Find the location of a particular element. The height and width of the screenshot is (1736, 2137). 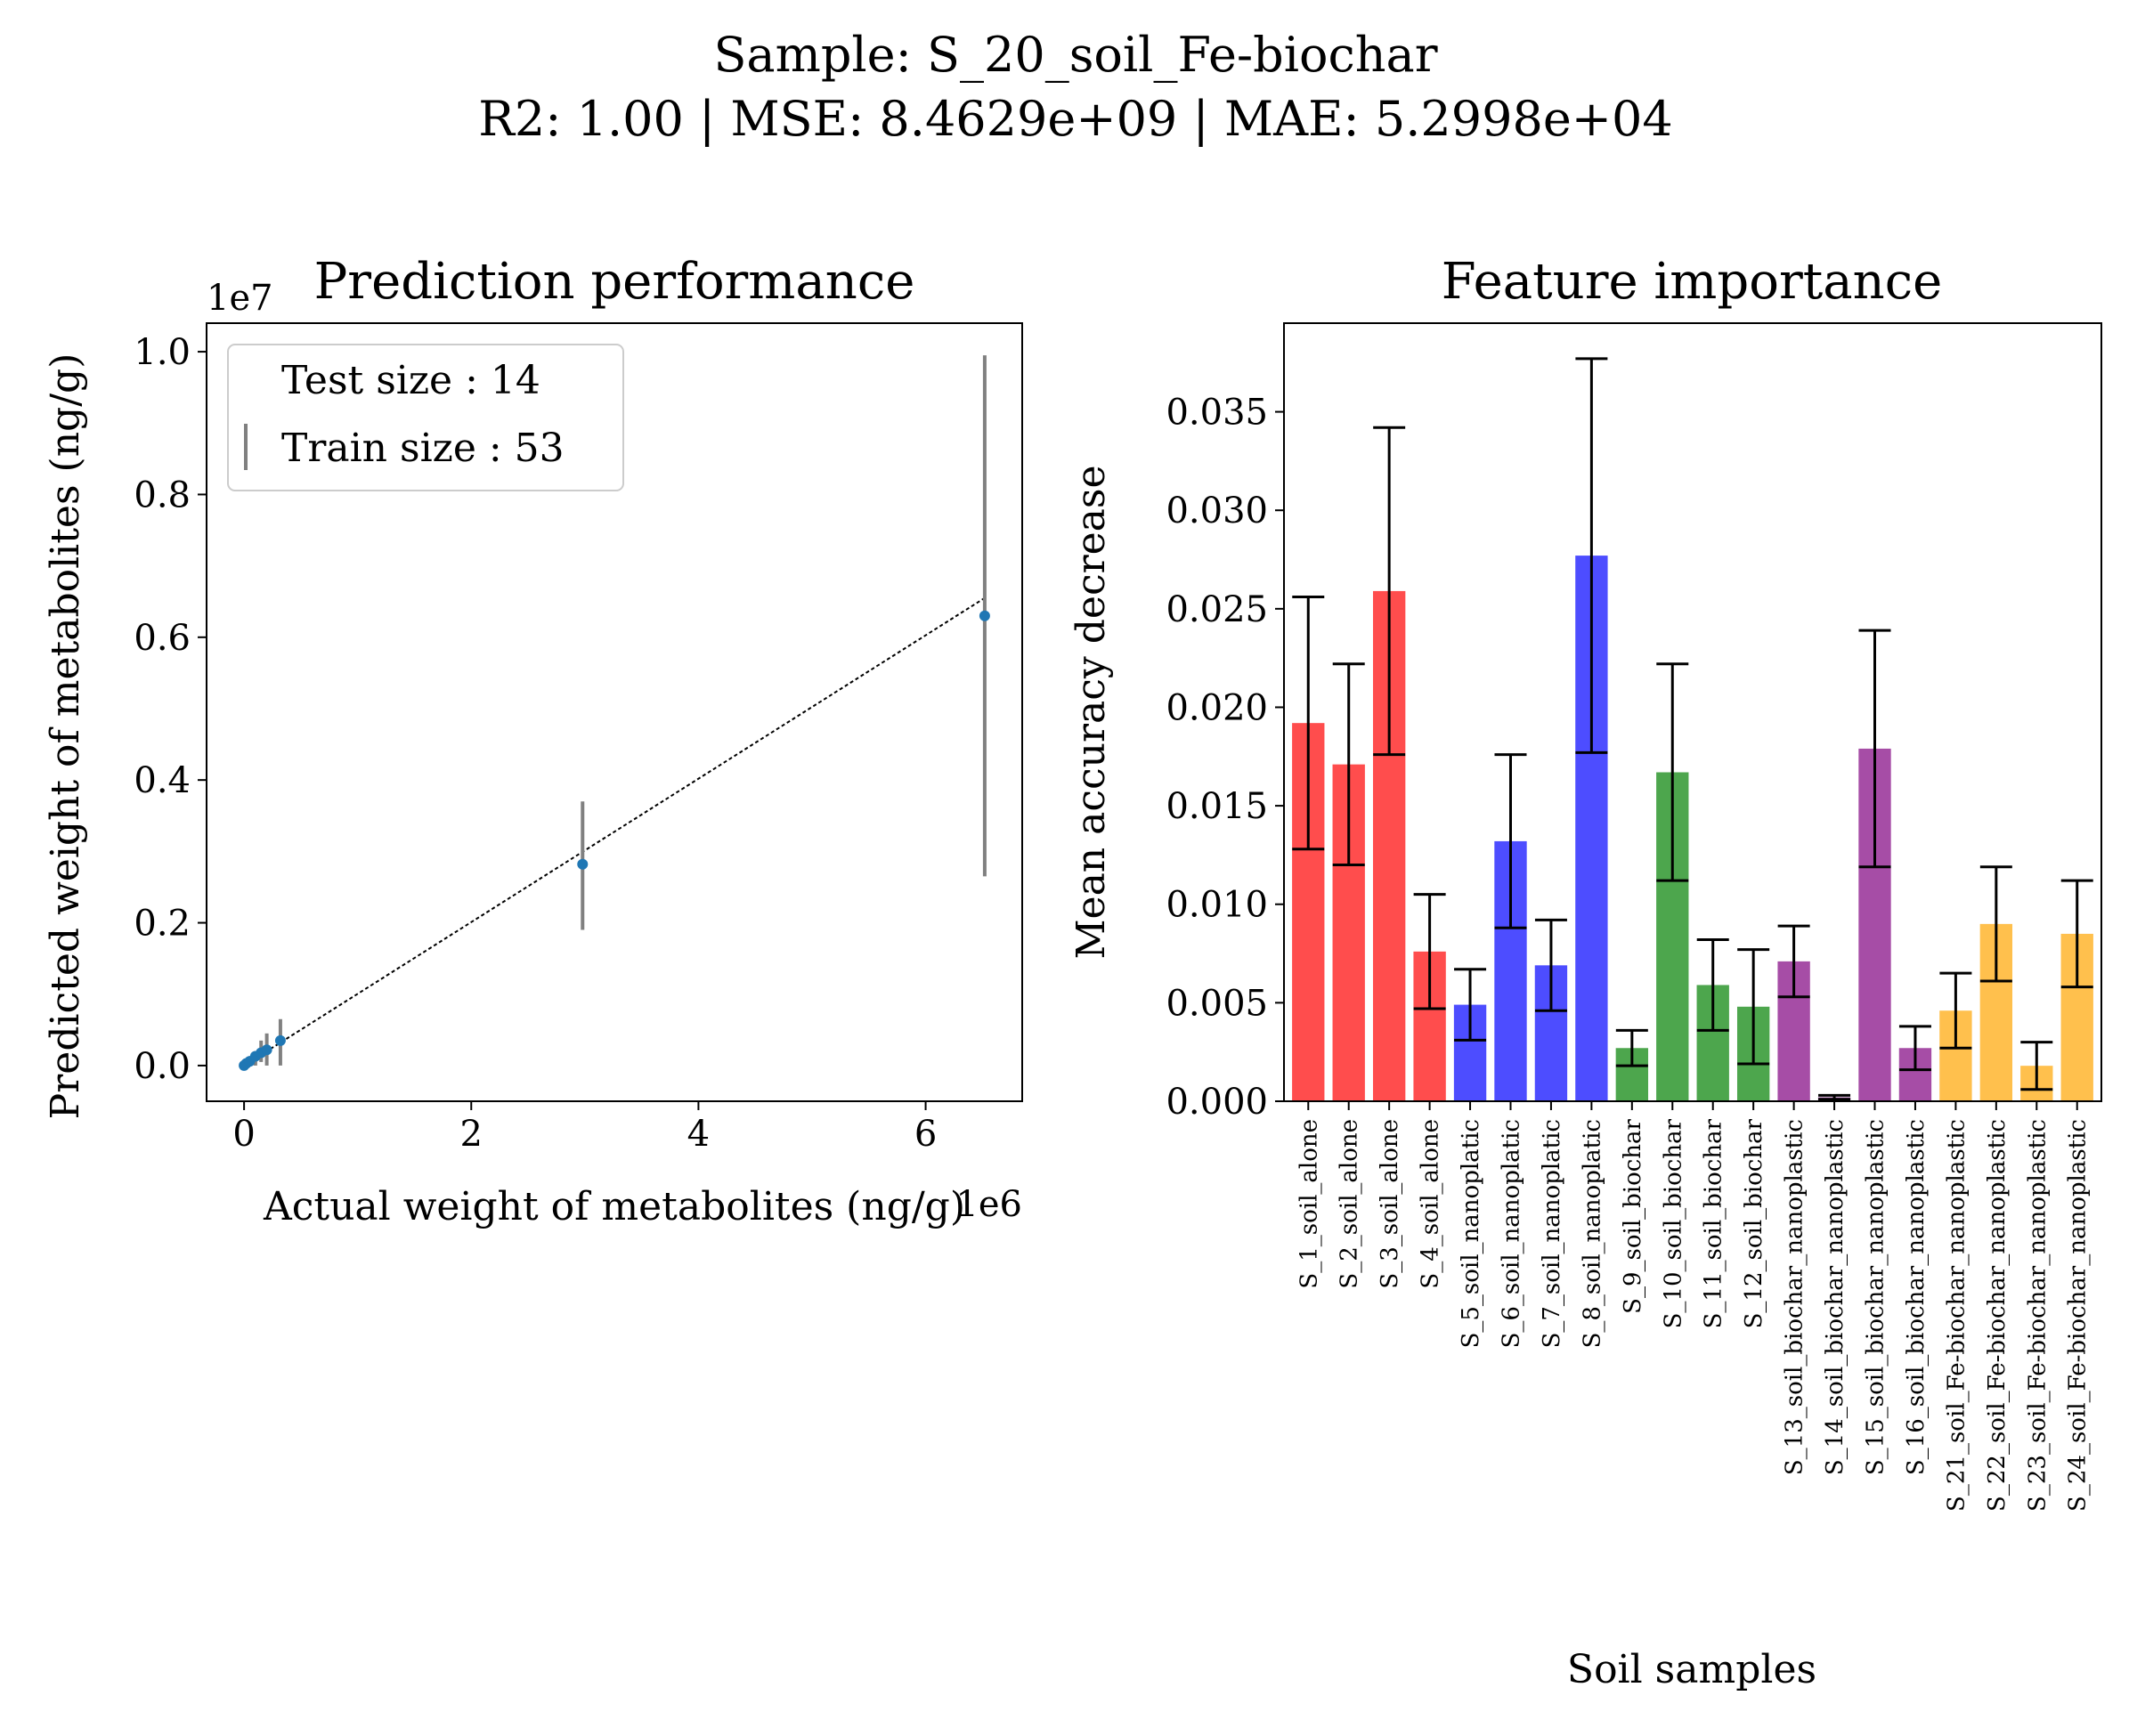

bar-y-tick-label: 0.005 is located at coordinates (1217, 1003).